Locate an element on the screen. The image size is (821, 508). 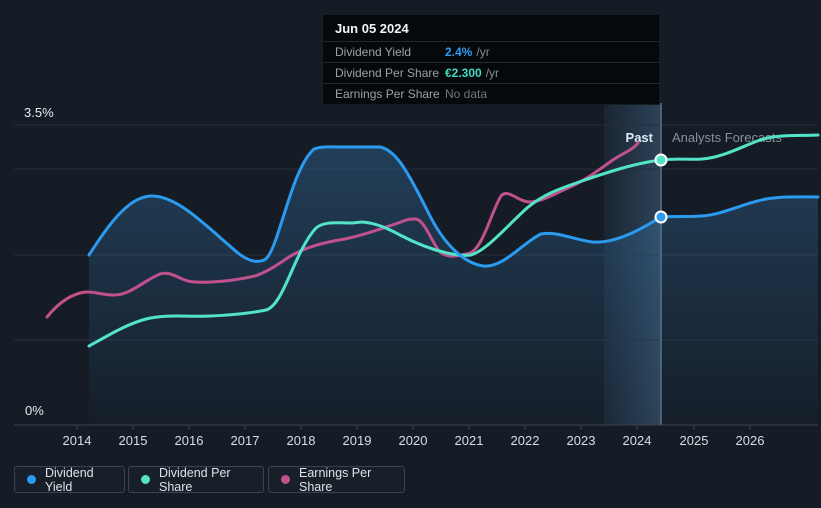
y-axis-min-label: 0% is located at coordinates (34, 410).